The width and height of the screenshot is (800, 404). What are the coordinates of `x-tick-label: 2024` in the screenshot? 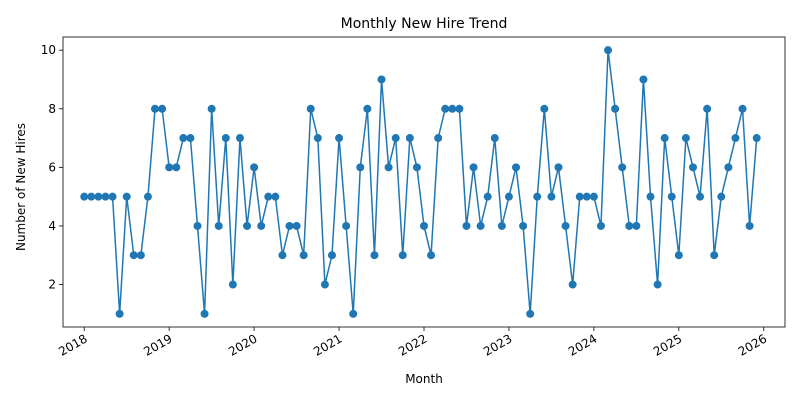 It's located at (582, 344).